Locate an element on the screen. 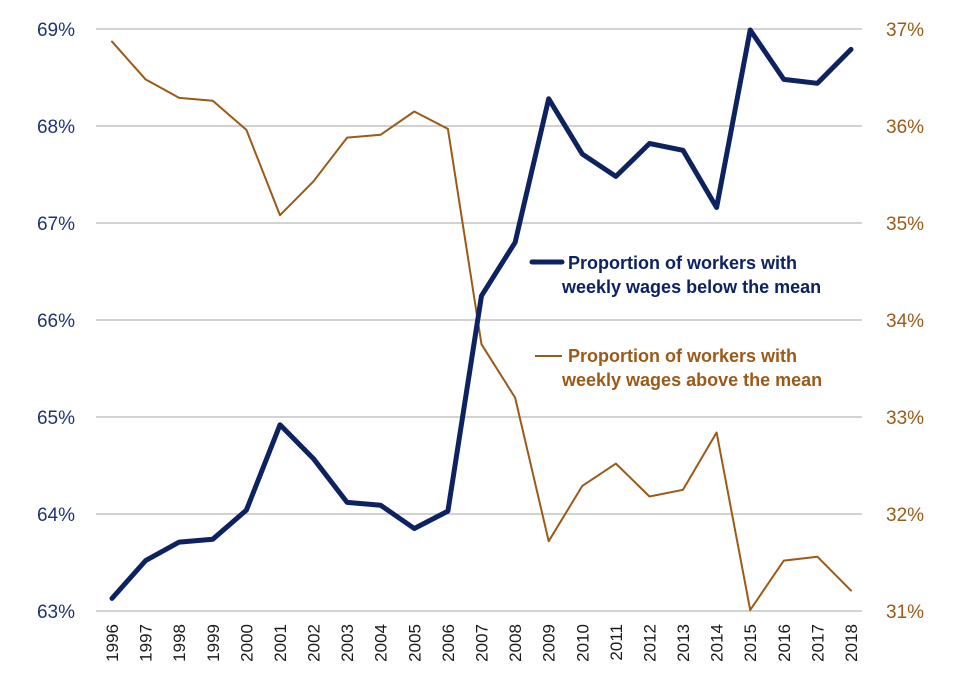 Image resolution: width=959 pixels, height=700 pixels. left-tick-label: 68% is located at coordinates (56, 127).